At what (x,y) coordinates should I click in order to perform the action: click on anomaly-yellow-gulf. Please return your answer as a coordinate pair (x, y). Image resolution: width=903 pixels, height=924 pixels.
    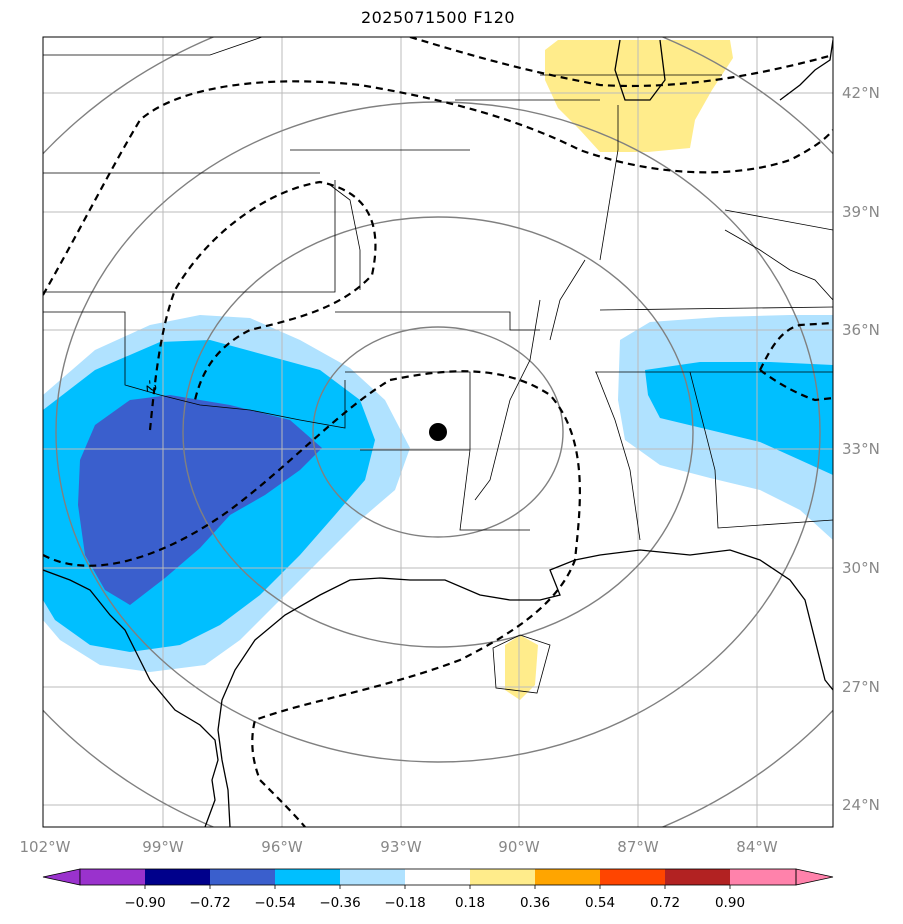
    Looking at the image, I should click on (521, 667).